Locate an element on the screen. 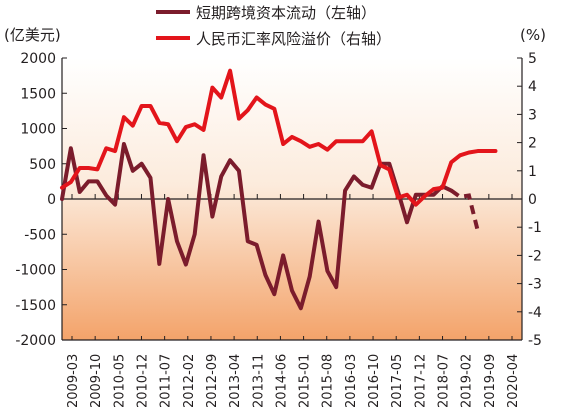 This screenshot has width=561, height=416. left-tick-label: -1000 is located at coordinates (35, 271).